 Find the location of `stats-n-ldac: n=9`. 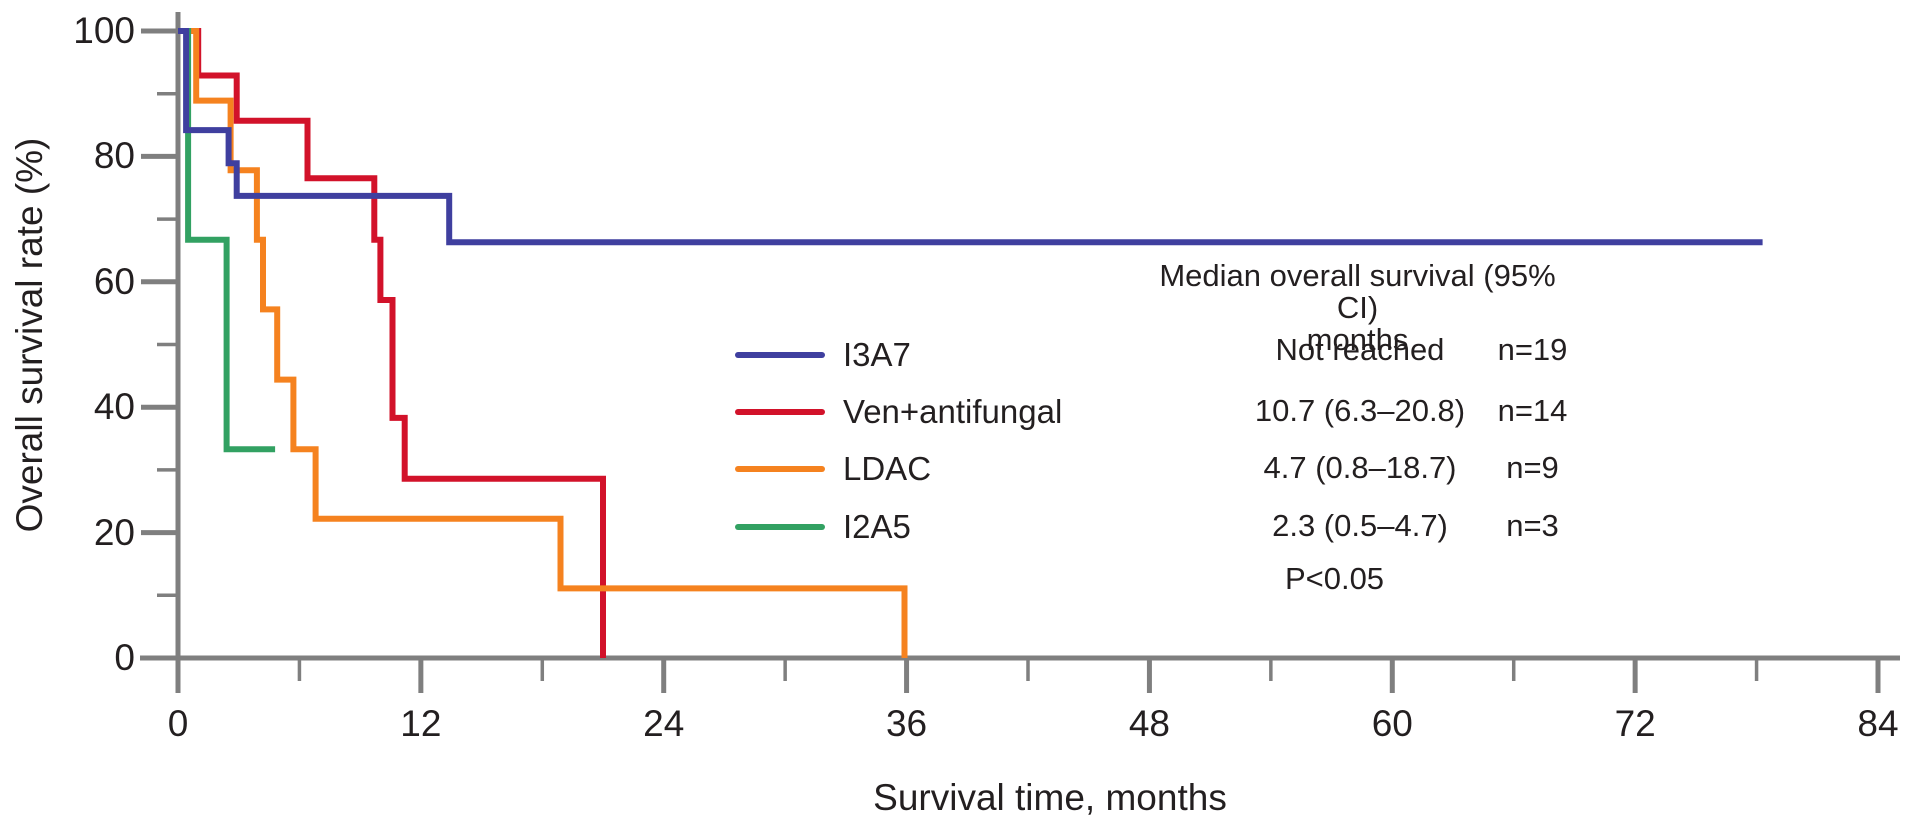

stats-n-ldac: n=9 is located at coordinates (1532, 467).